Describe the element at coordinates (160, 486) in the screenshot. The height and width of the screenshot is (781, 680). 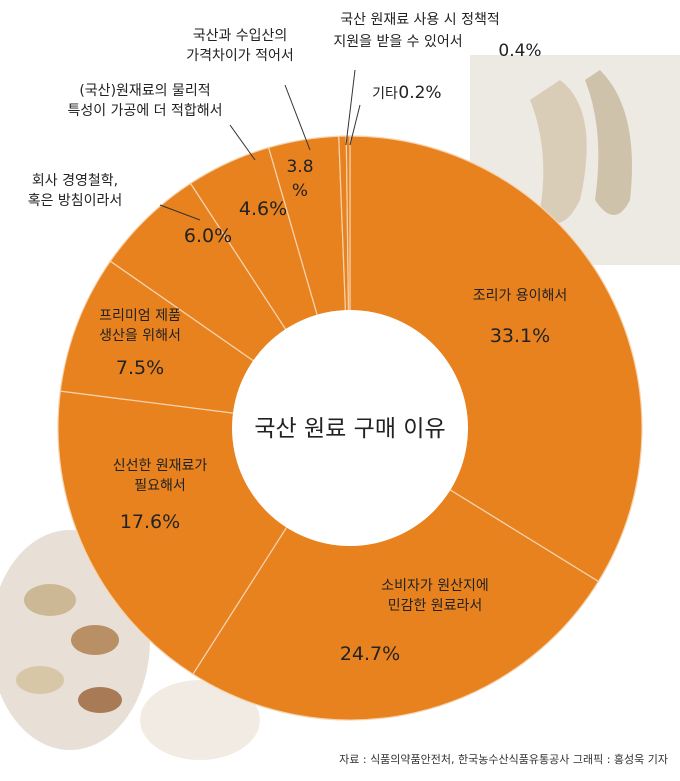
I see `slice-label: 필요해서` at that location.